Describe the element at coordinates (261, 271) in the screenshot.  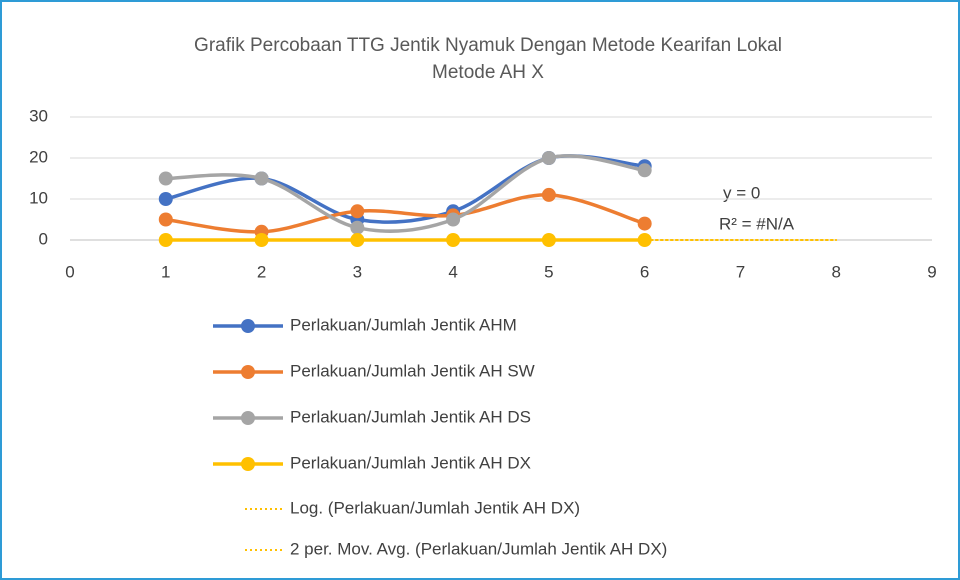
I see `x-tick-label: 2` at that location.